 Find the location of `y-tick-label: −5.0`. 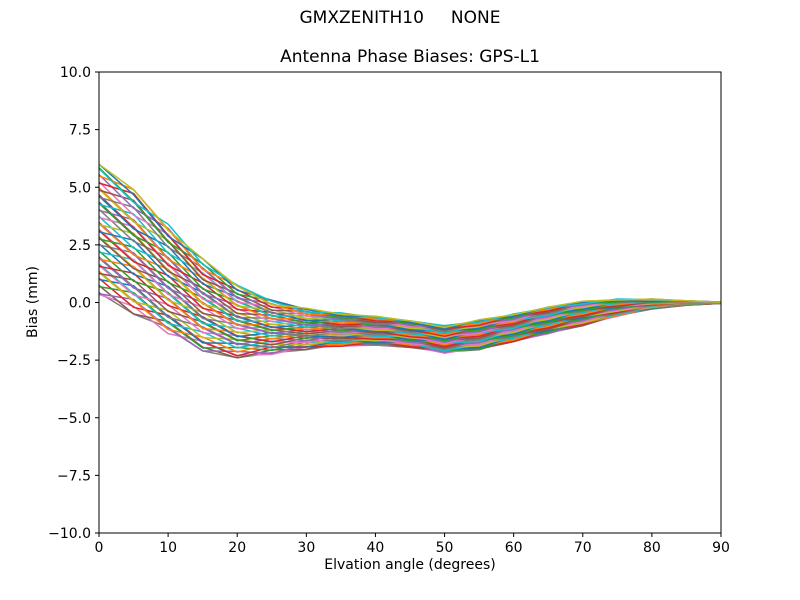

y-tick-label: −5.0 is located at coordinates (74, 419).